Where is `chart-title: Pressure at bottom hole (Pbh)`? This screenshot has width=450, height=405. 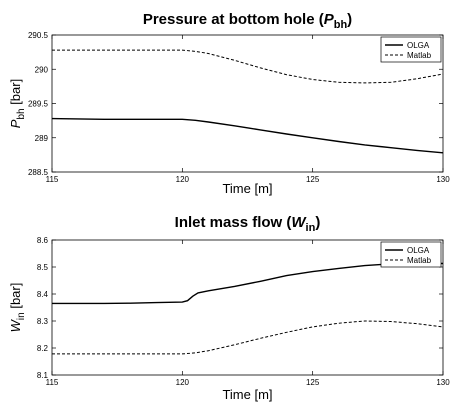 chart-title: Pressure at bottom hole (Pbh) is located at coordinates (247, 21).